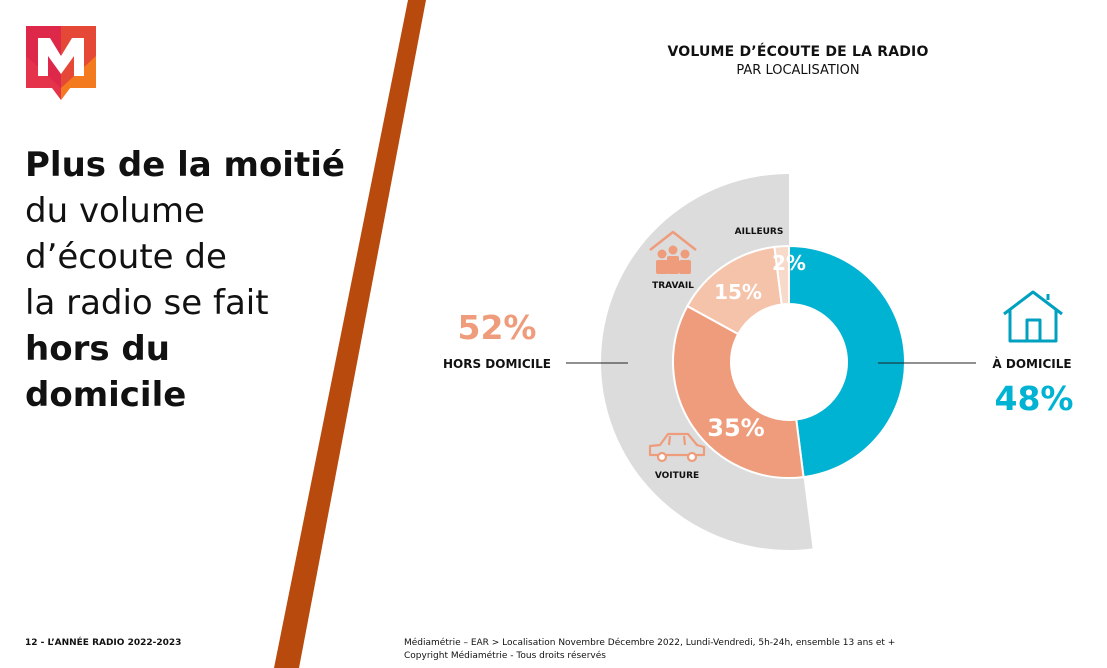 The height and width of the screenshot is (668, 1107). Describe the element at coordinates (789, 263) in the screenshot. I see `ailleurs-value: 2%` at that location.